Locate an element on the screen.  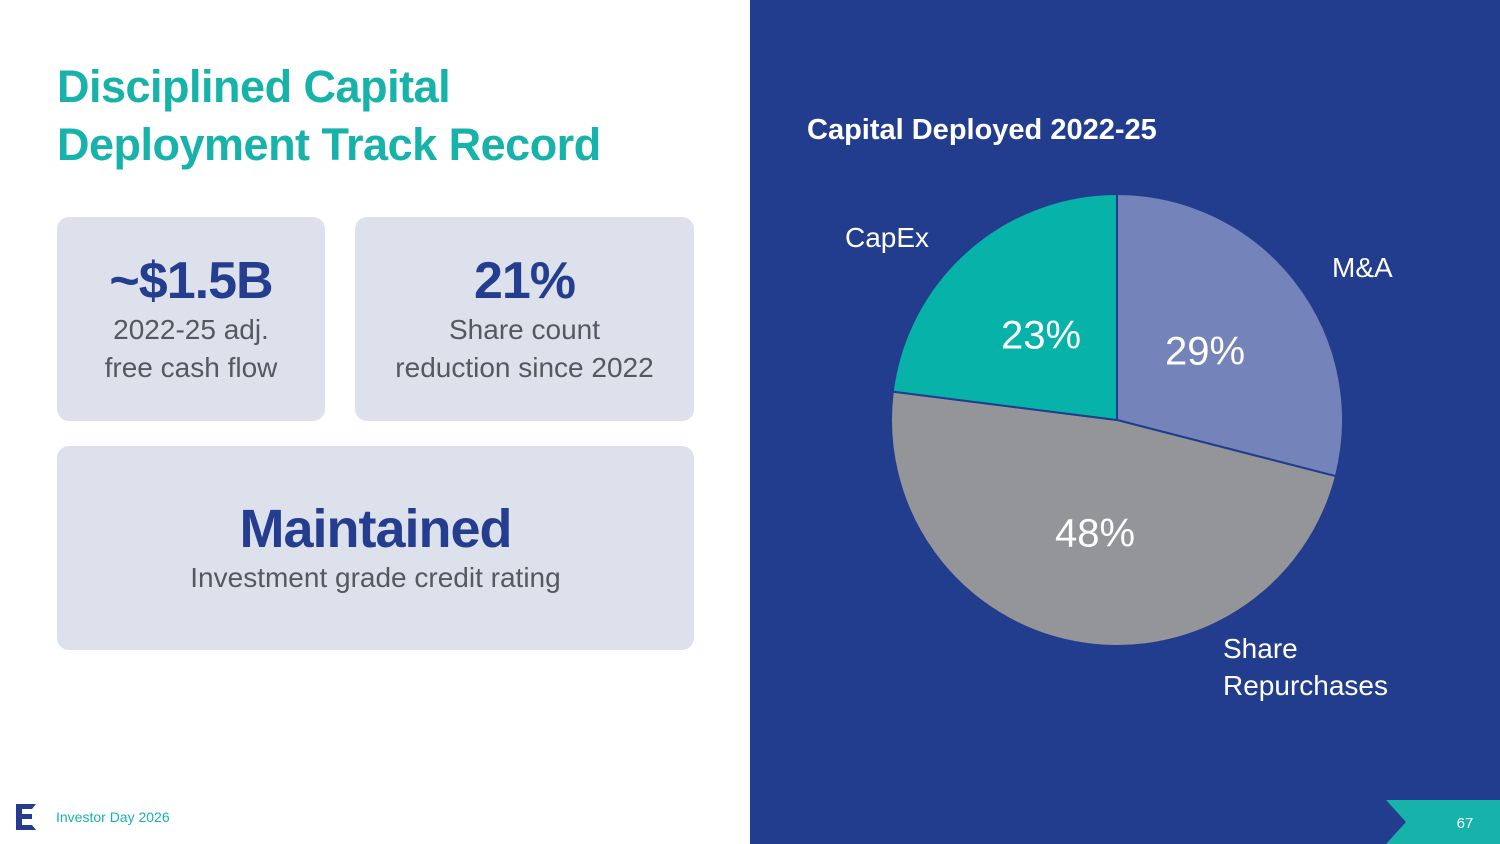
free-cash-flow-card: ~$1.5B 2022-25 adj. free cash flow is located at coordinates (191, 319).